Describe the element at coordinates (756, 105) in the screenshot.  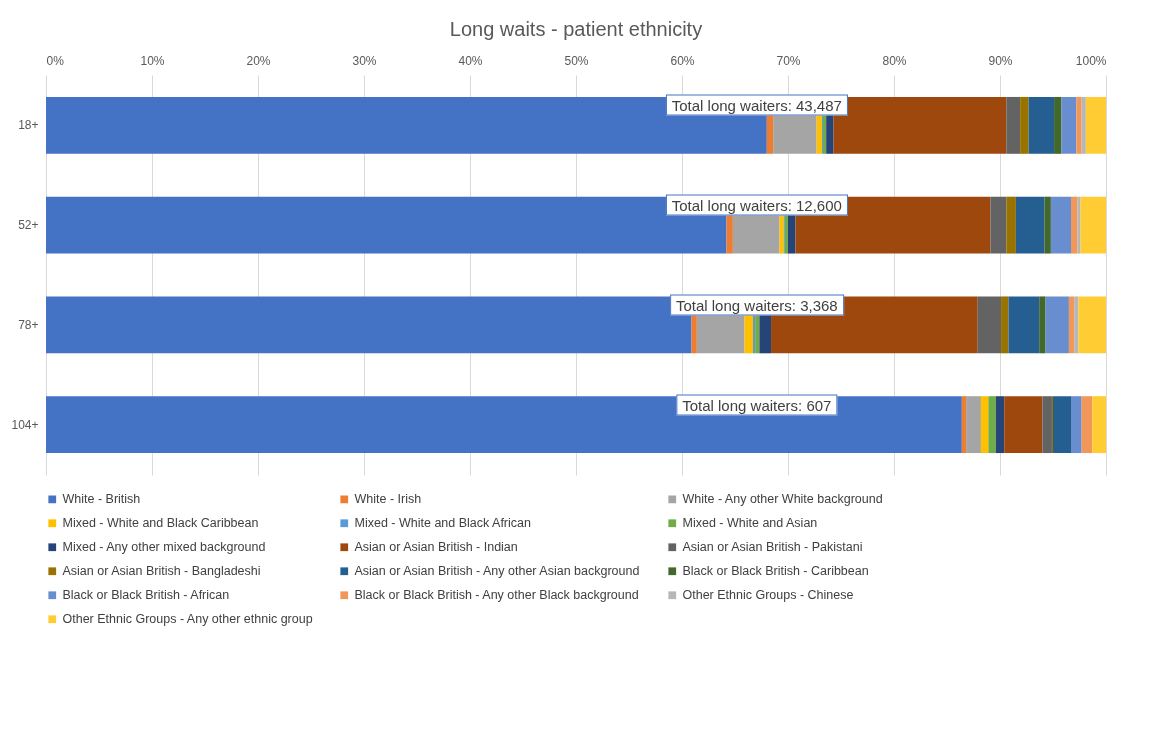
I see `annotation: Total long waiters: 43,487` at that location.